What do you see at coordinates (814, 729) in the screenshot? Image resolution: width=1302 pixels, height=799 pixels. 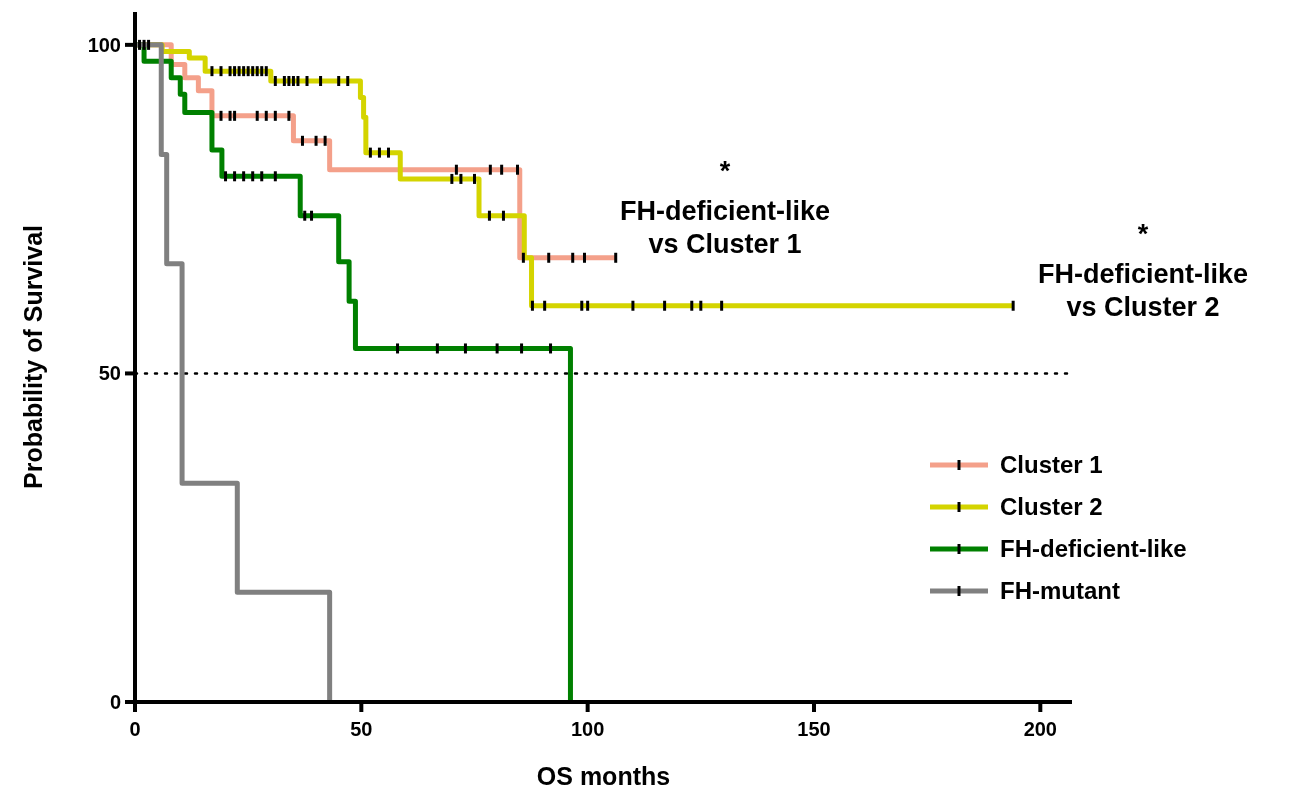 I see `x-tick-label: 150` at bounding box center [814, 729].